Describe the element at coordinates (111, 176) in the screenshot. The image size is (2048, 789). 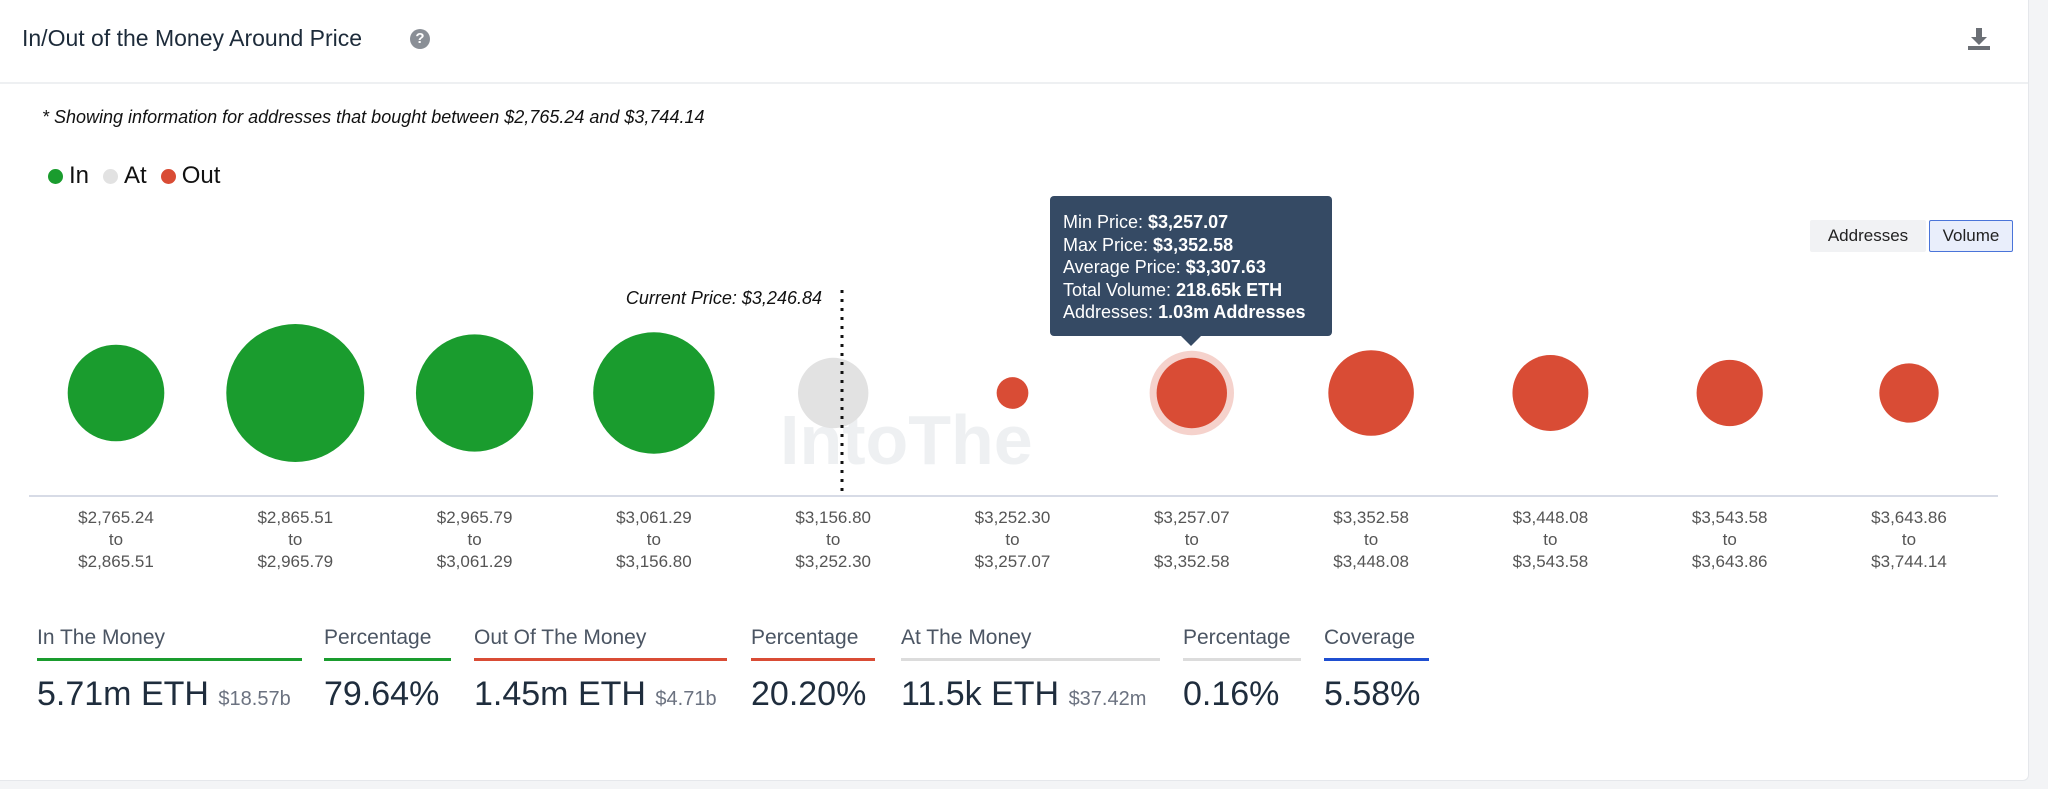
I see `legend-at-dot` at that location.